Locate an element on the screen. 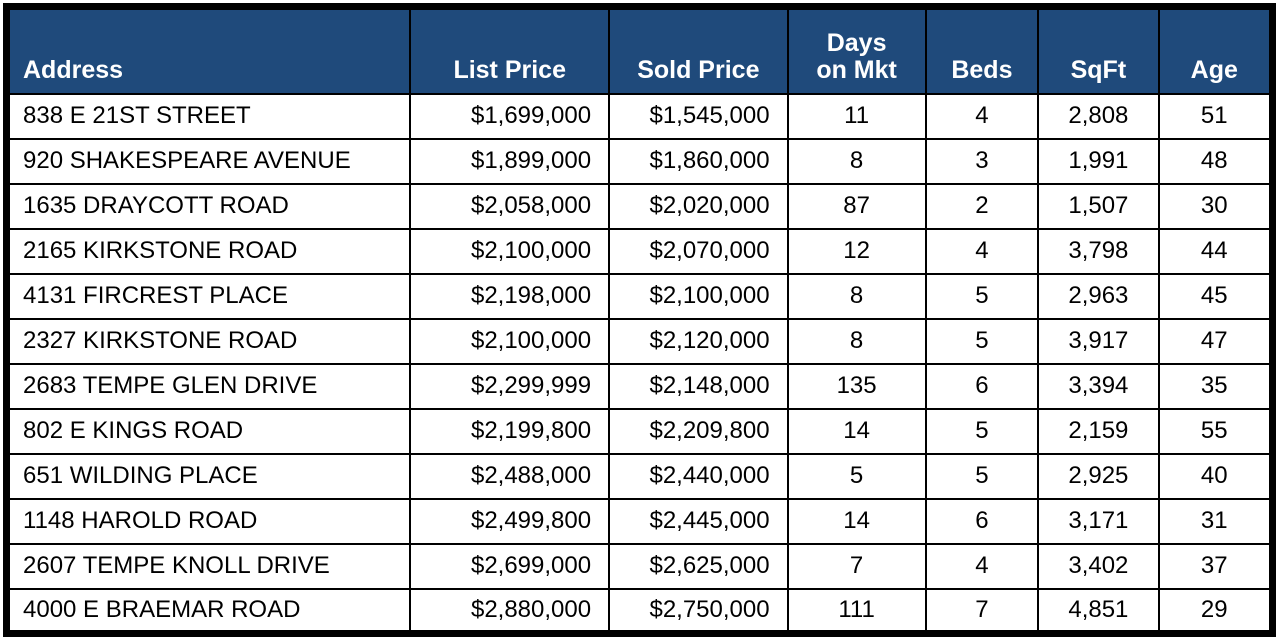 This screenshot has width=1280, height=641. column-header-age: Age is located at coordinates (1215, 50).